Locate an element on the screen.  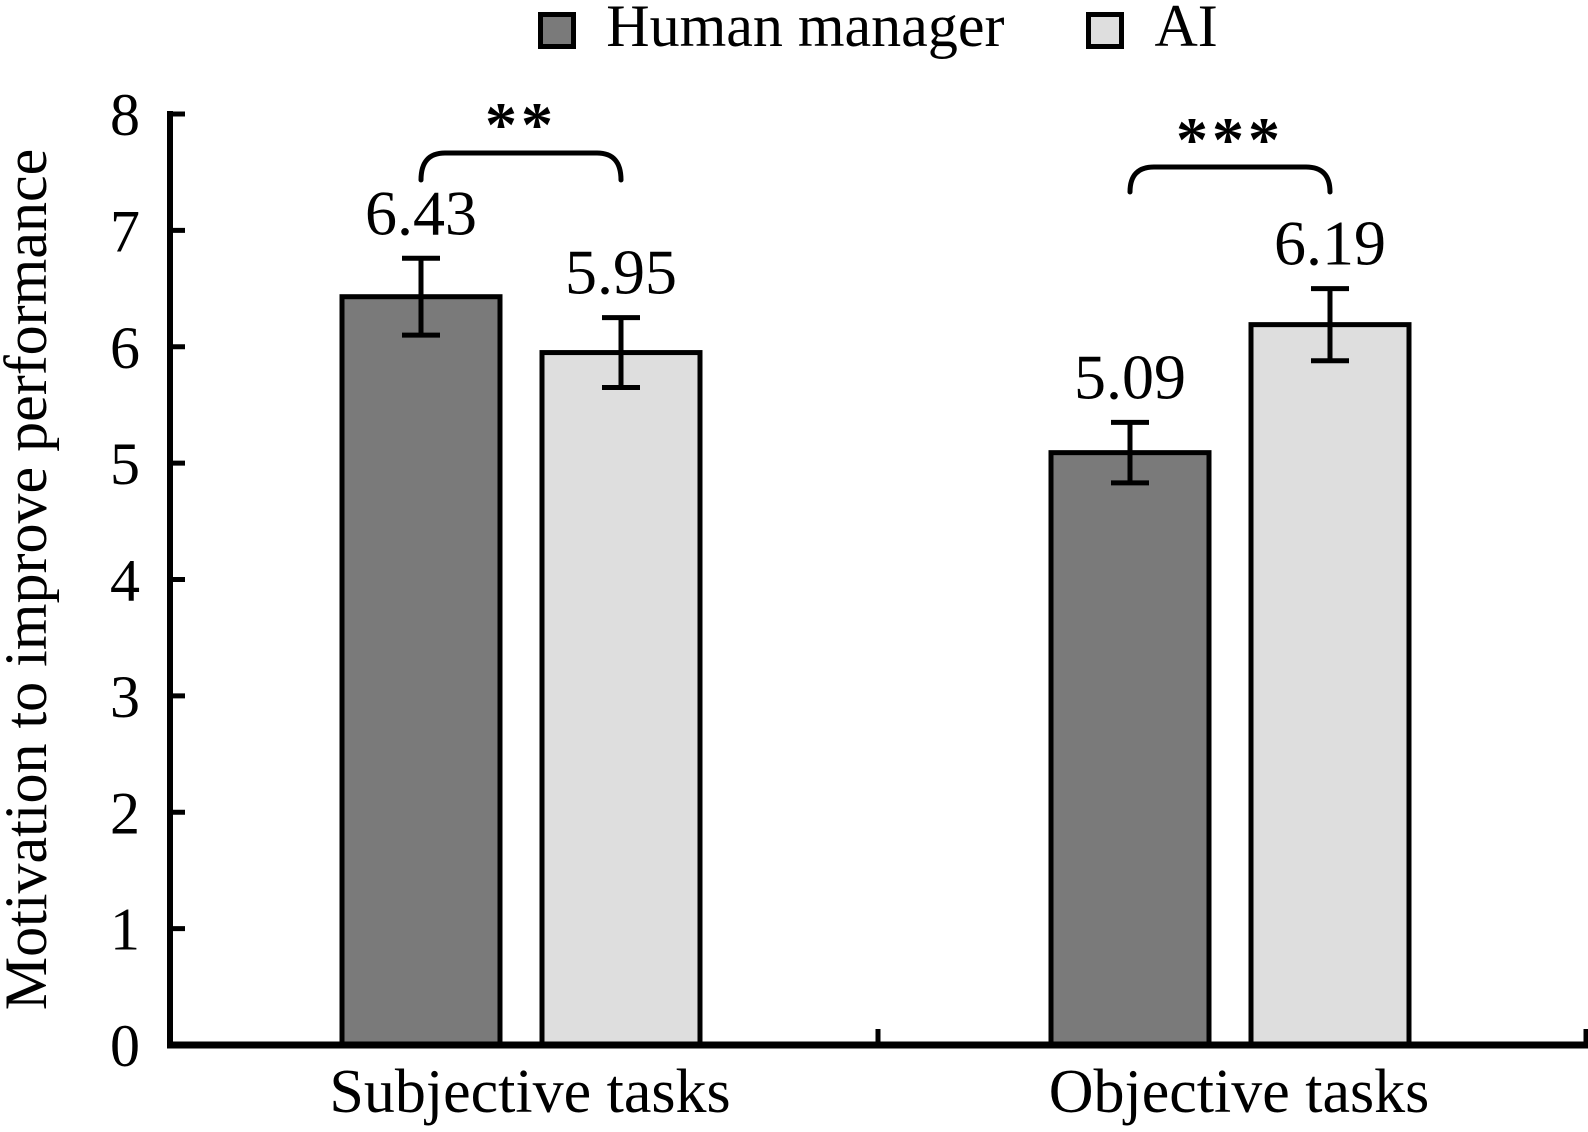
value-label-human-manager-subjective-tasks: 6.43 is located at coordinates (421, 212).